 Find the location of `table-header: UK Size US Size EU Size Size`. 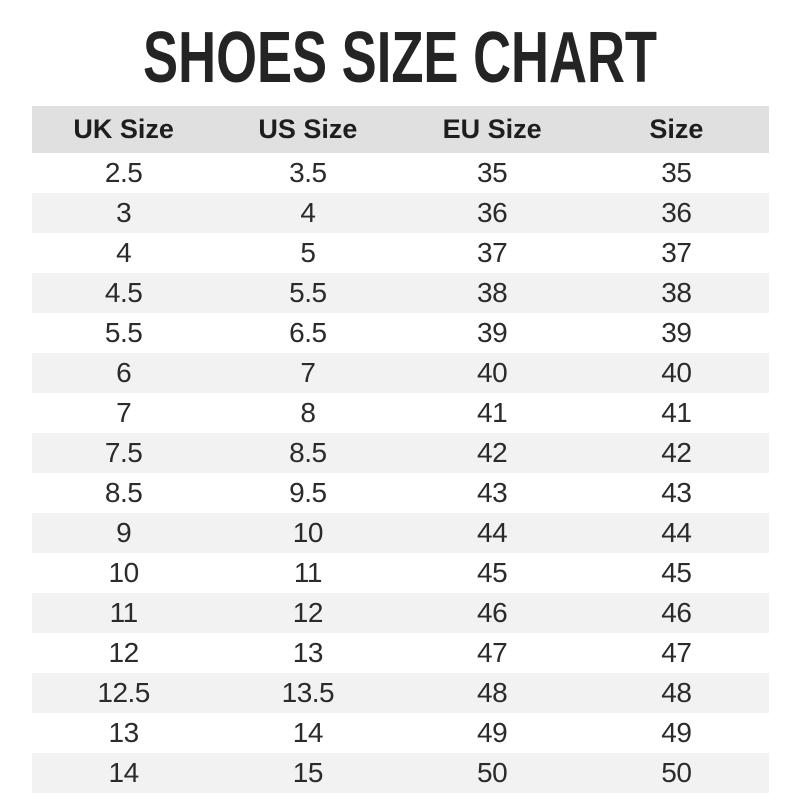

table-header: UK Size US Size EU Size Size is located at coordinates (400, 129).